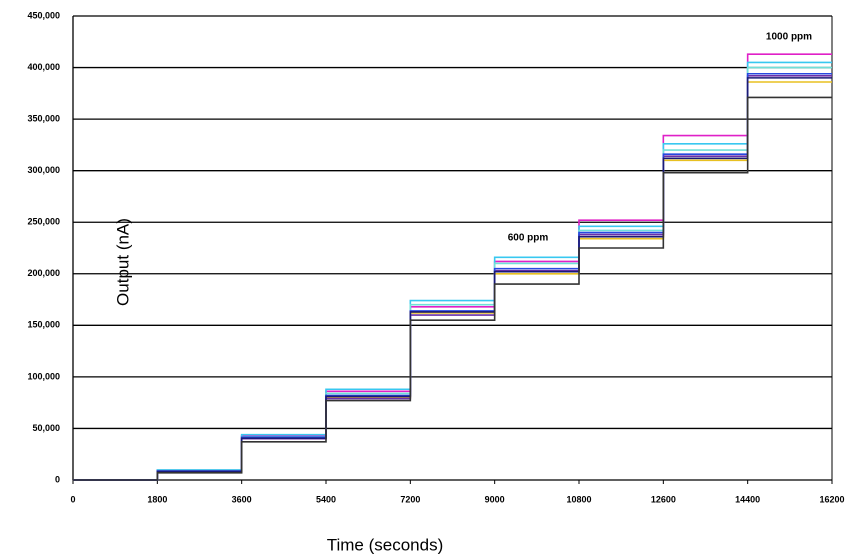 Image resolution: width=850 pixels, height=558 pixels. What do you see at coordinates (43, 325) in the screenshot?
I see `y-tick-label: 150,000` at bounding box center [43, 325].